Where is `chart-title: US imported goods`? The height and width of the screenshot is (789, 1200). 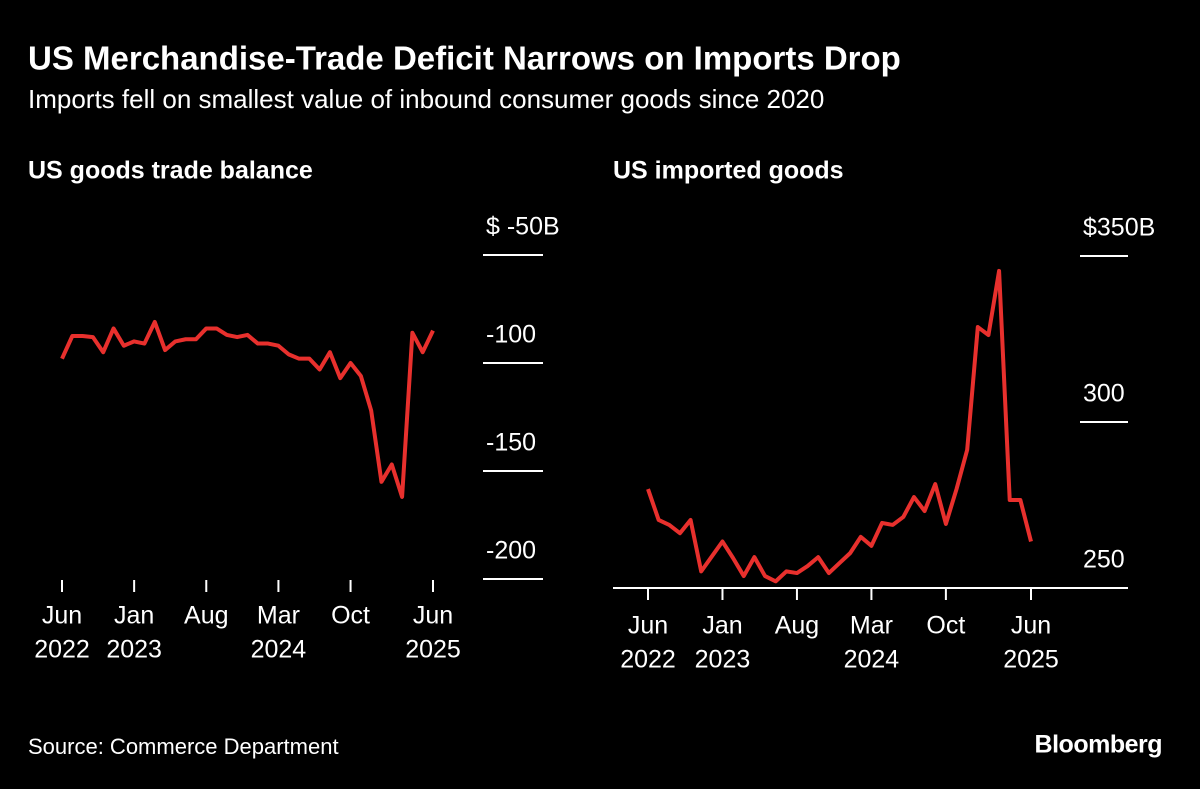 chart-title: US imported goods is located at coordinates (728, 171).